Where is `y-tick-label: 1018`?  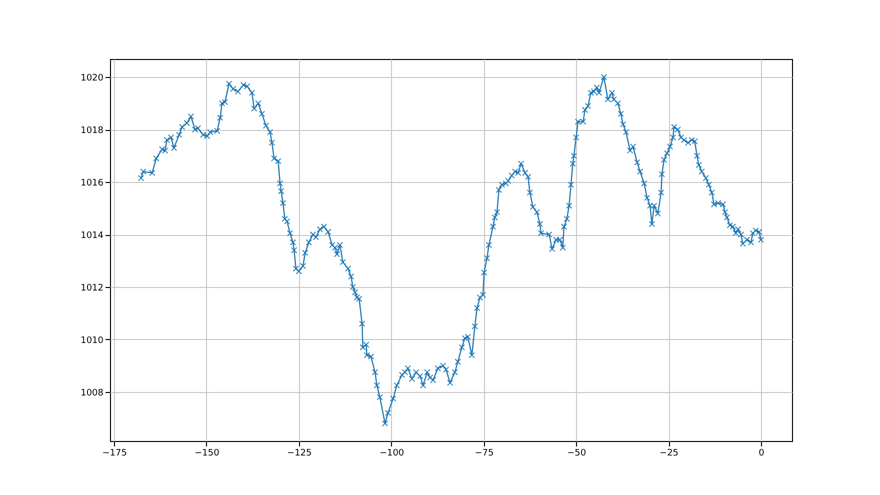
y-tick-label: 1018 is located at coordinates (92, 131).